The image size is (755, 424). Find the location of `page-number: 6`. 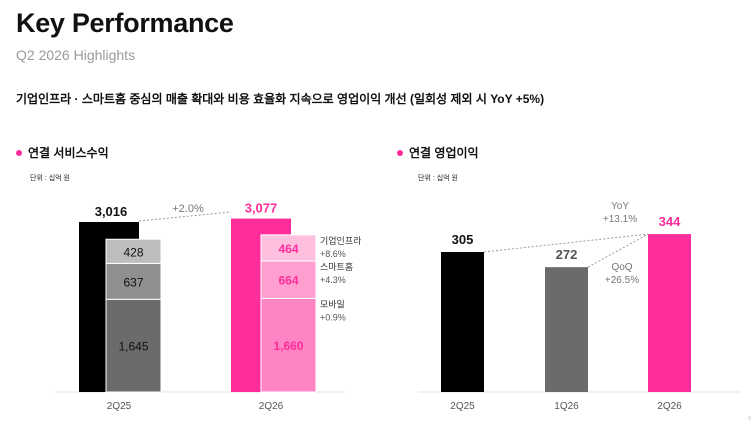

page-number: 6 is located at coordinates (749, 419).